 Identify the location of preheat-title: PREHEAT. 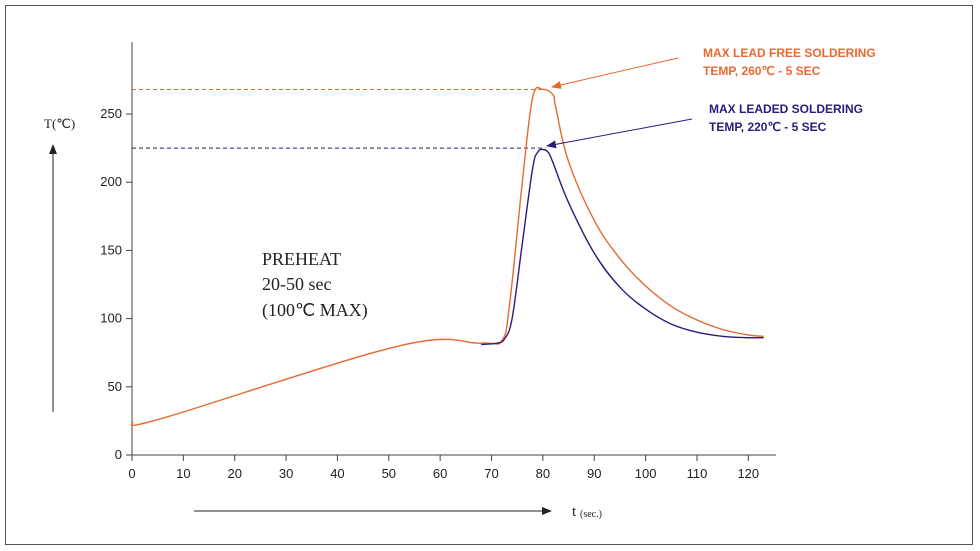
(301, 259).